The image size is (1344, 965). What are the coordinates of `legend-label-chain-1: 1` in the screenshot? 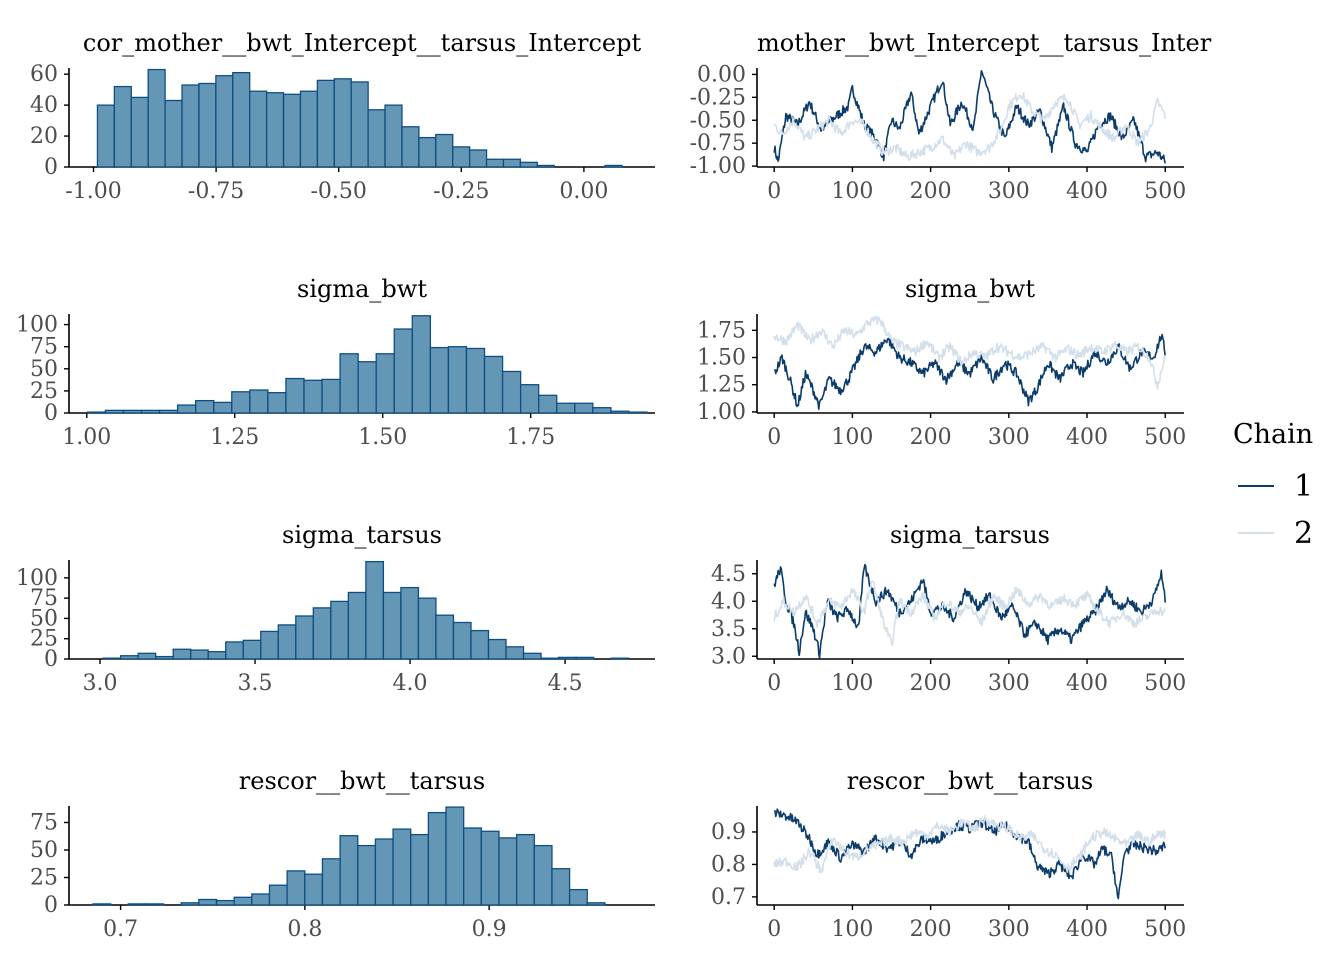 It's located at (1303, 486).